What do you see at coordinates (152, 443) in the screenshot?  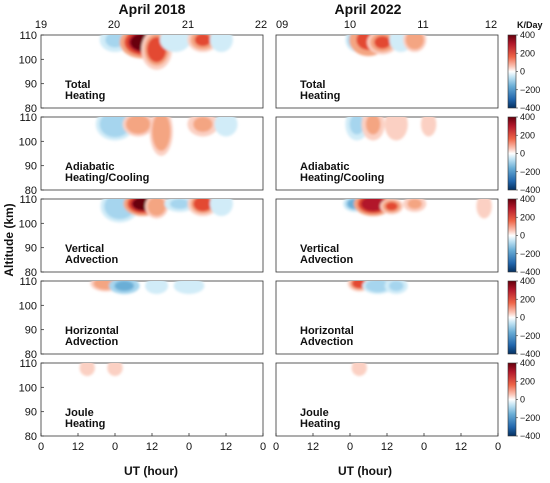 I see `x-ticks: 0 12 0 12 0 12 0` at bounding box center [152, 443].